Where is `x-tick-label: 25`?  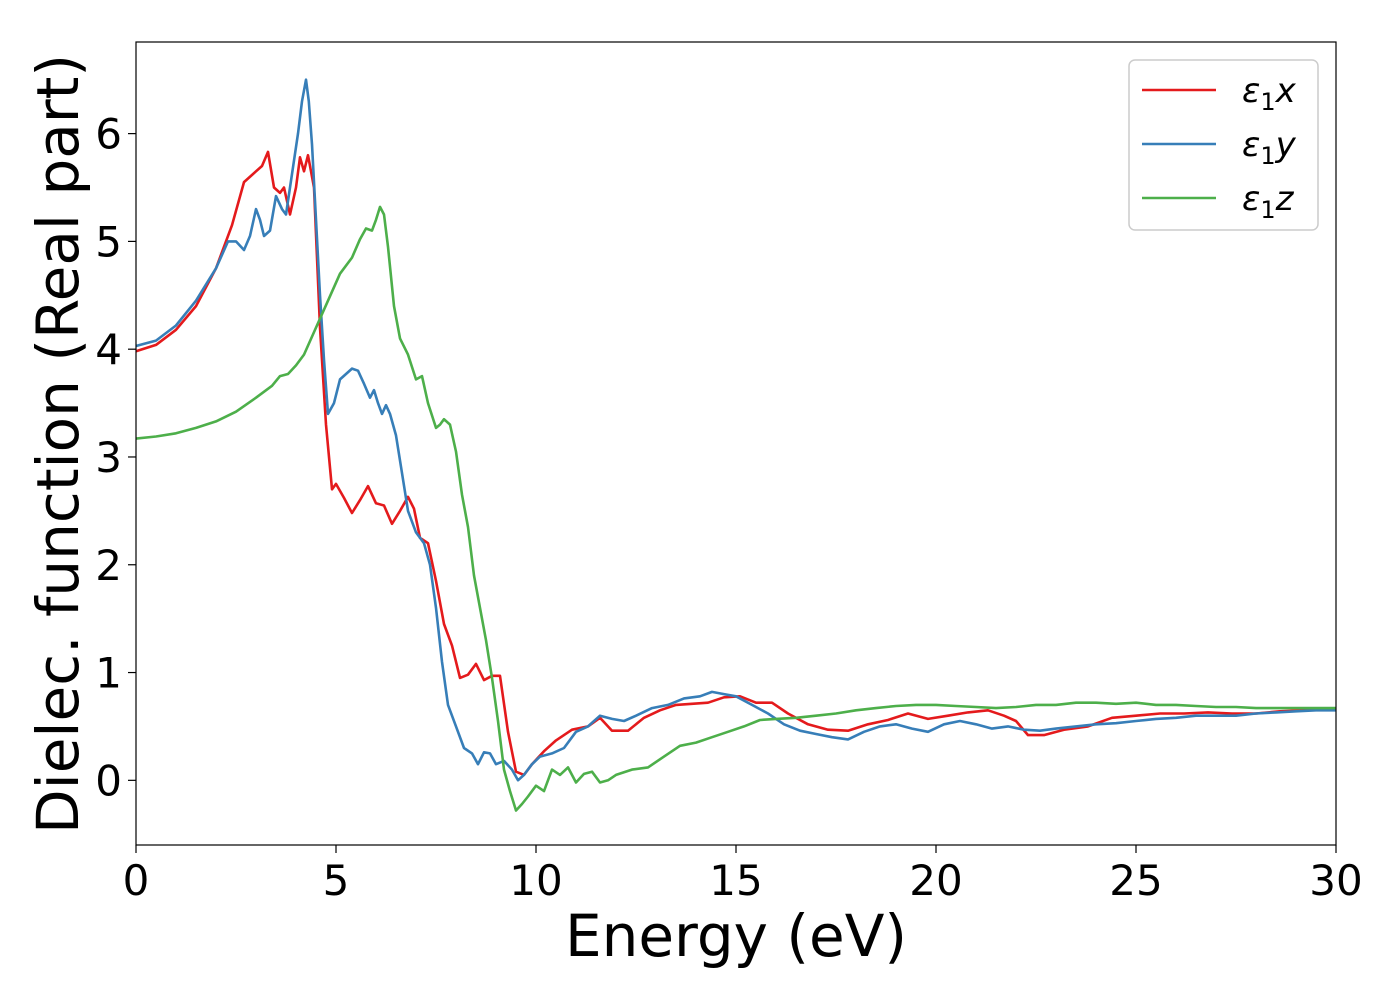 x-tick-label: 25 is located at coordinates (1135, 880).